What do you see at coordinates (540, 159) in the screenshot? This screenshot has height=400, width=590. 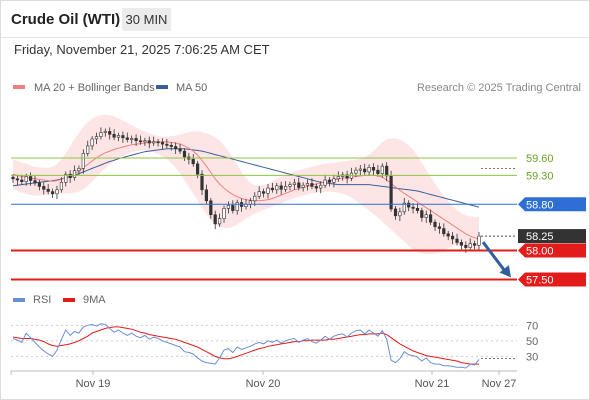 I see `resistance-label: 59.60` at bounding box center [540, 159].